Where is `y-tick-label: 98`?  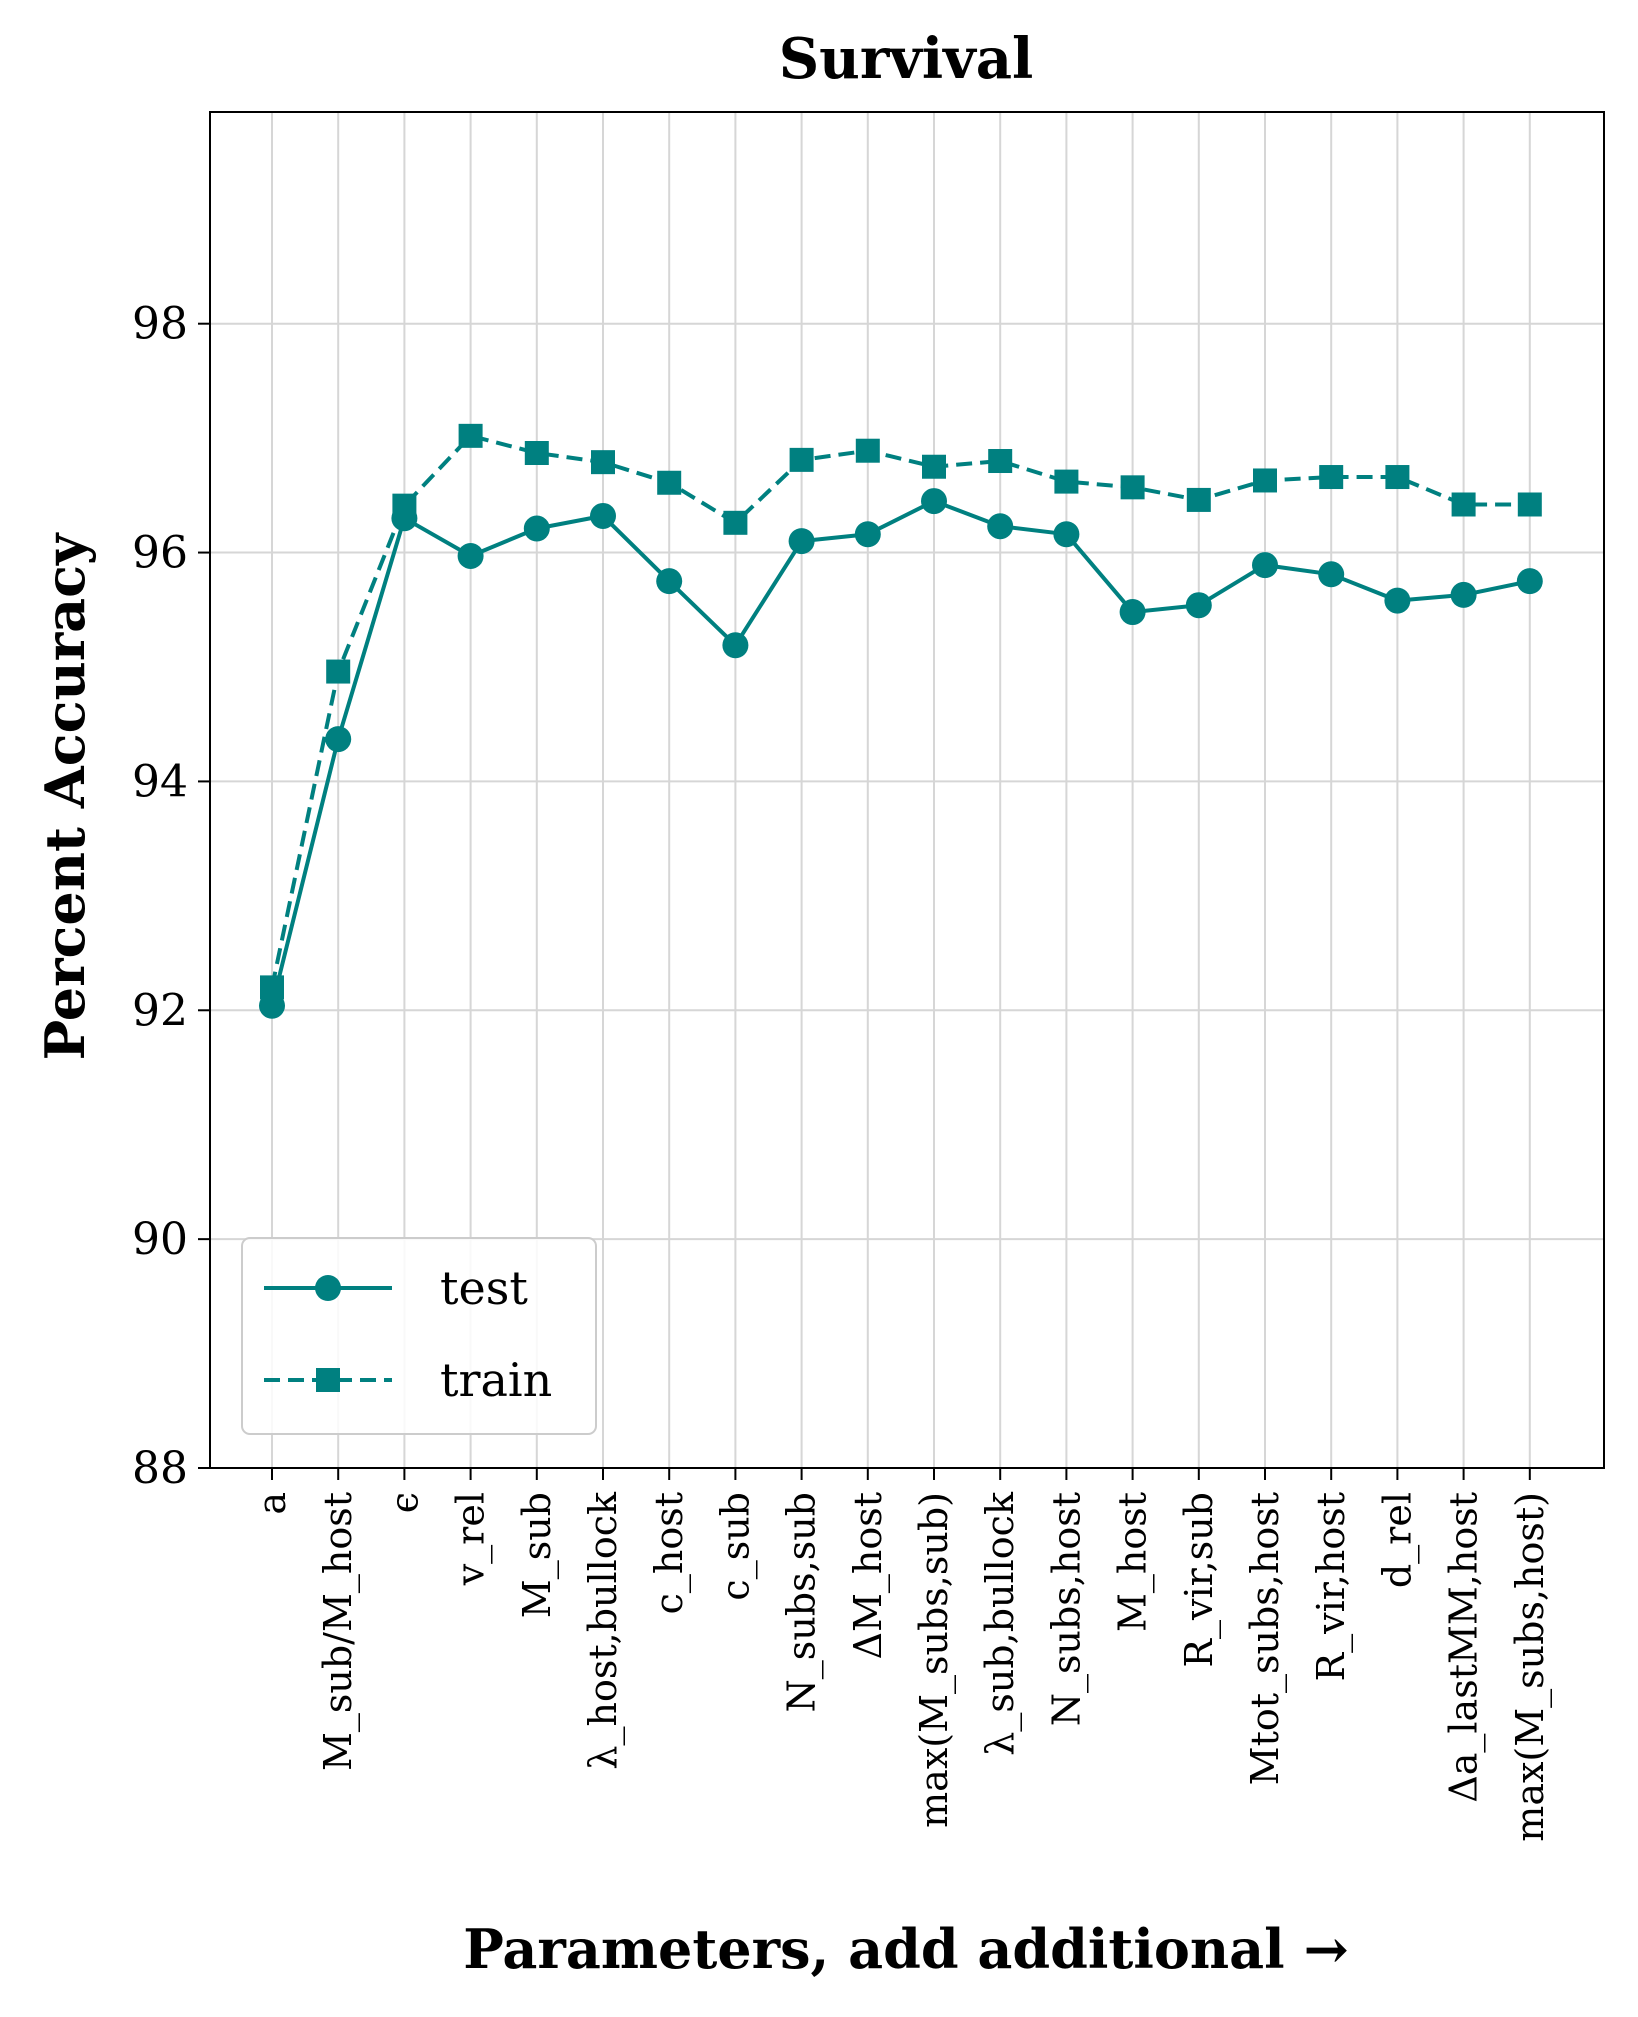
y-tick-label: 98 is located at coordinates (160, 324).